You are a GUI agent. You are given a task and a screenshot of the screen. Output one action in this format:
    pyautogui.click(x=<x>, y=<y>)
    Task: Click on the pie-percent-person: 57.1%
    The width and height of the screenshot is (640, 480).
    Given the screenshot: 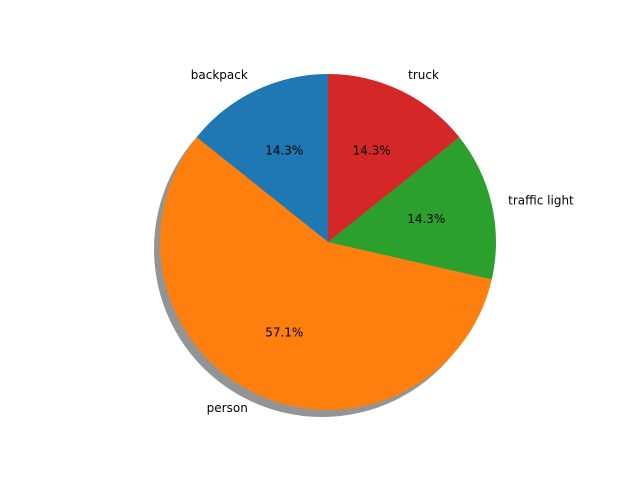 What is the action you would take?
    pyautogui.click(x=284, y=332)
    